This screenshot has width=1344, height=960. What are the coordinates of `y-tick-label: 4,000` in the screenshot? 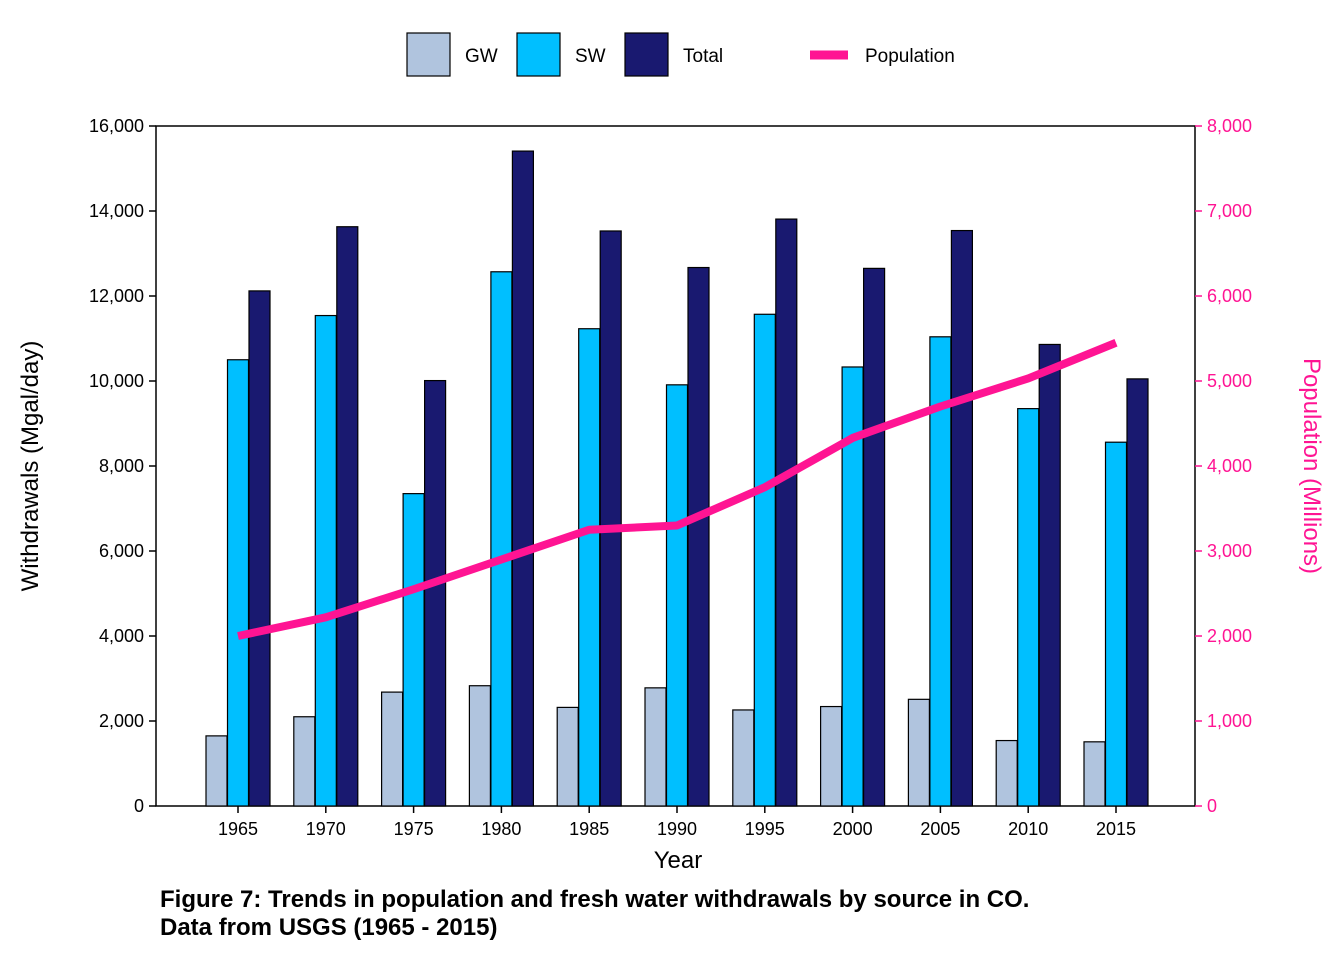 It's located at (121, 636).